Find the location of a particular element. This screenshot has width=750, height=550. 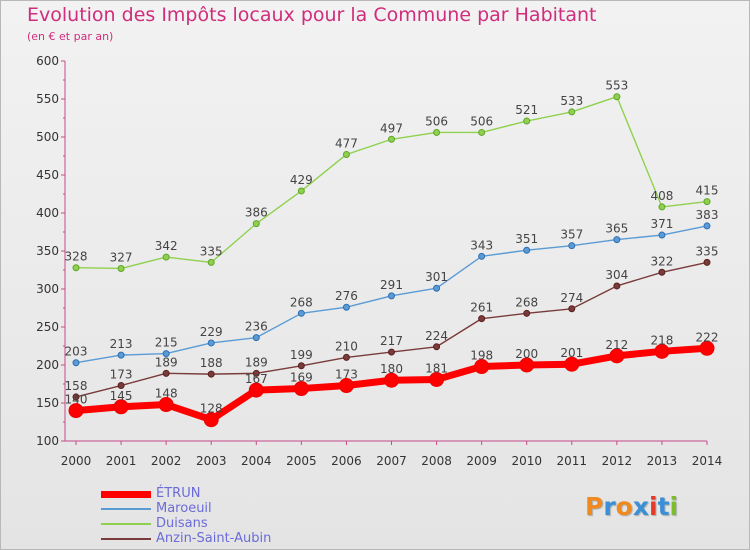

logo-letter: P is located at coordinates (594, 506).